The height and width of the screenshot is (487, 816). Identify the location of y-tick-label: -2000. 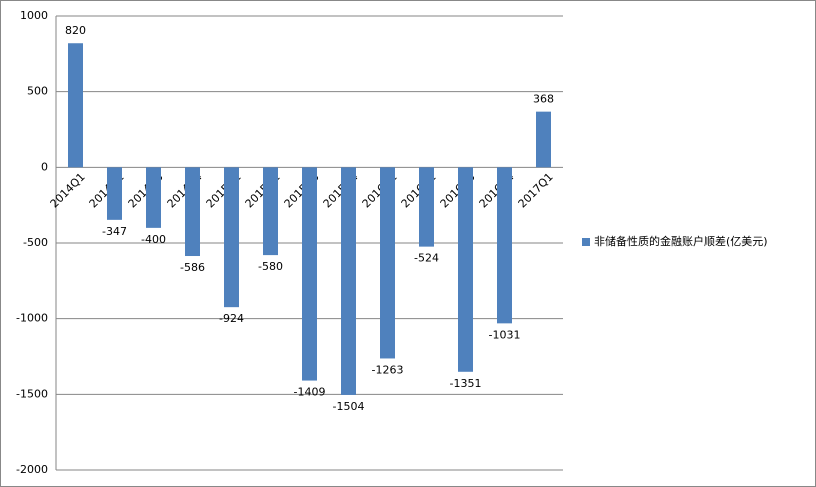
(32, 469).